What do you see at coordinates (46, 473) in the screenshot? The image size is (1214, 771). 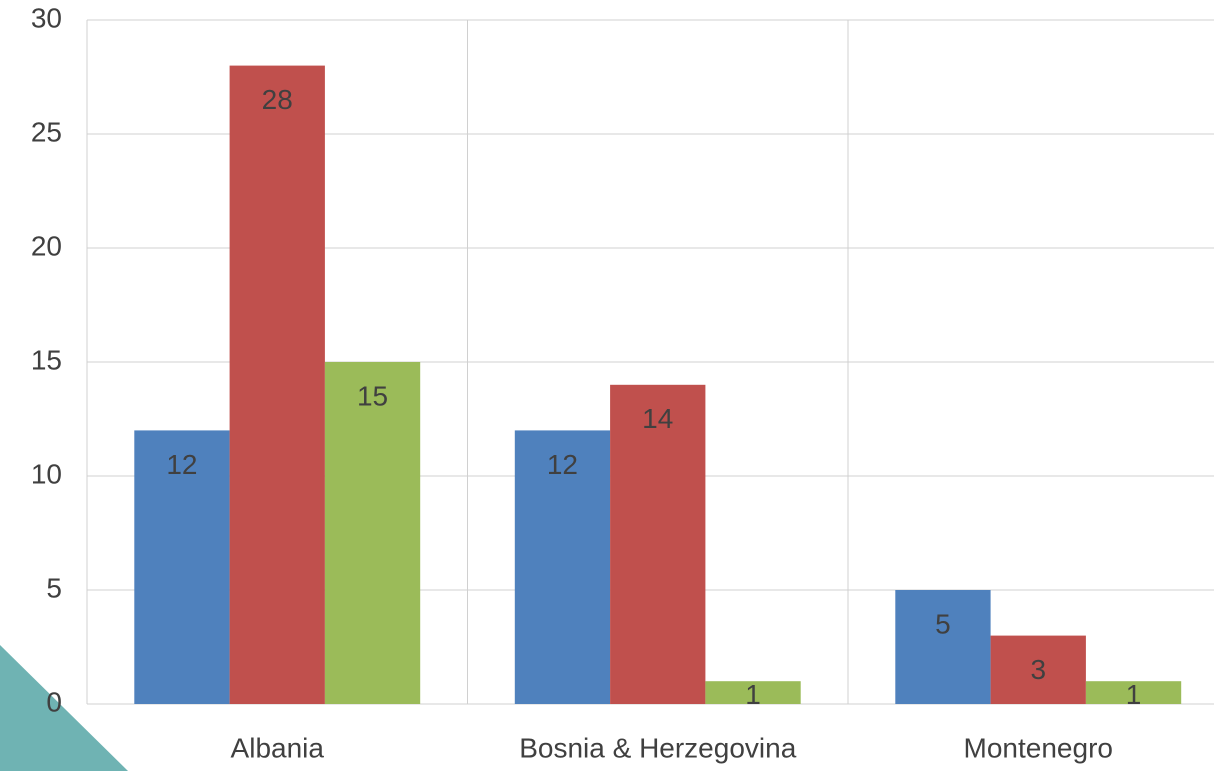 I see `y-tick-label: 10` at bounding box center [46, 473].